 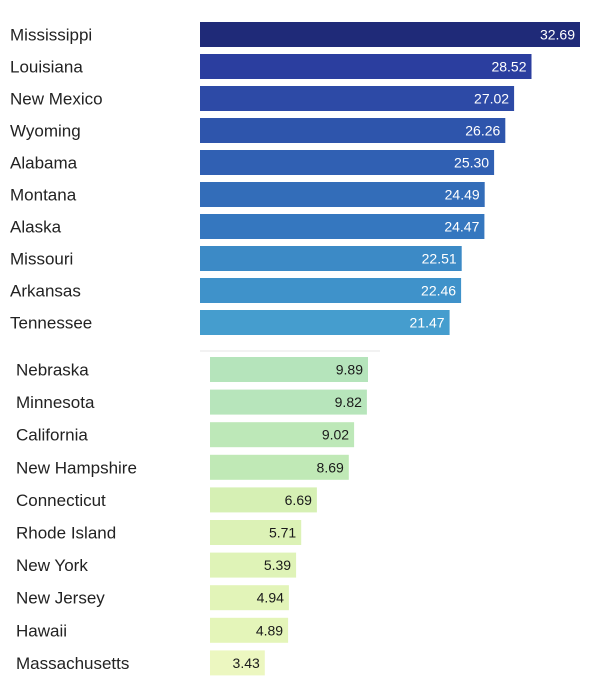 What do you see at coordinates (482, 131) in the screenshot?
I see `top-value-wyoming: 26.26` at bounding box center [482, 131].